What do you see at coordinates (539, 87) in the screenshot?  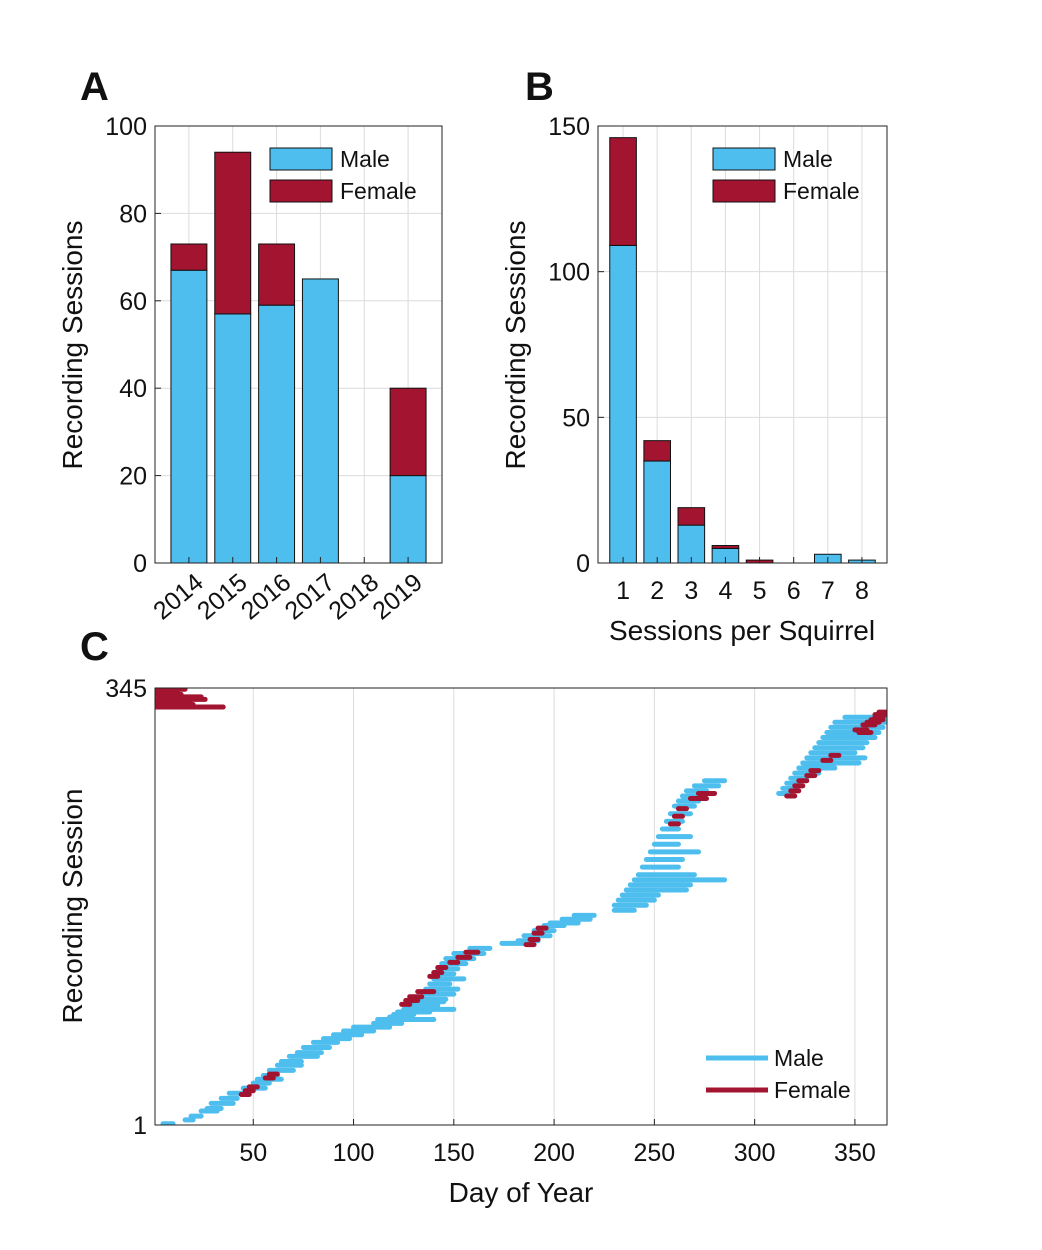 I see `panel-letter-b: B` at bounding box center [539, 87].